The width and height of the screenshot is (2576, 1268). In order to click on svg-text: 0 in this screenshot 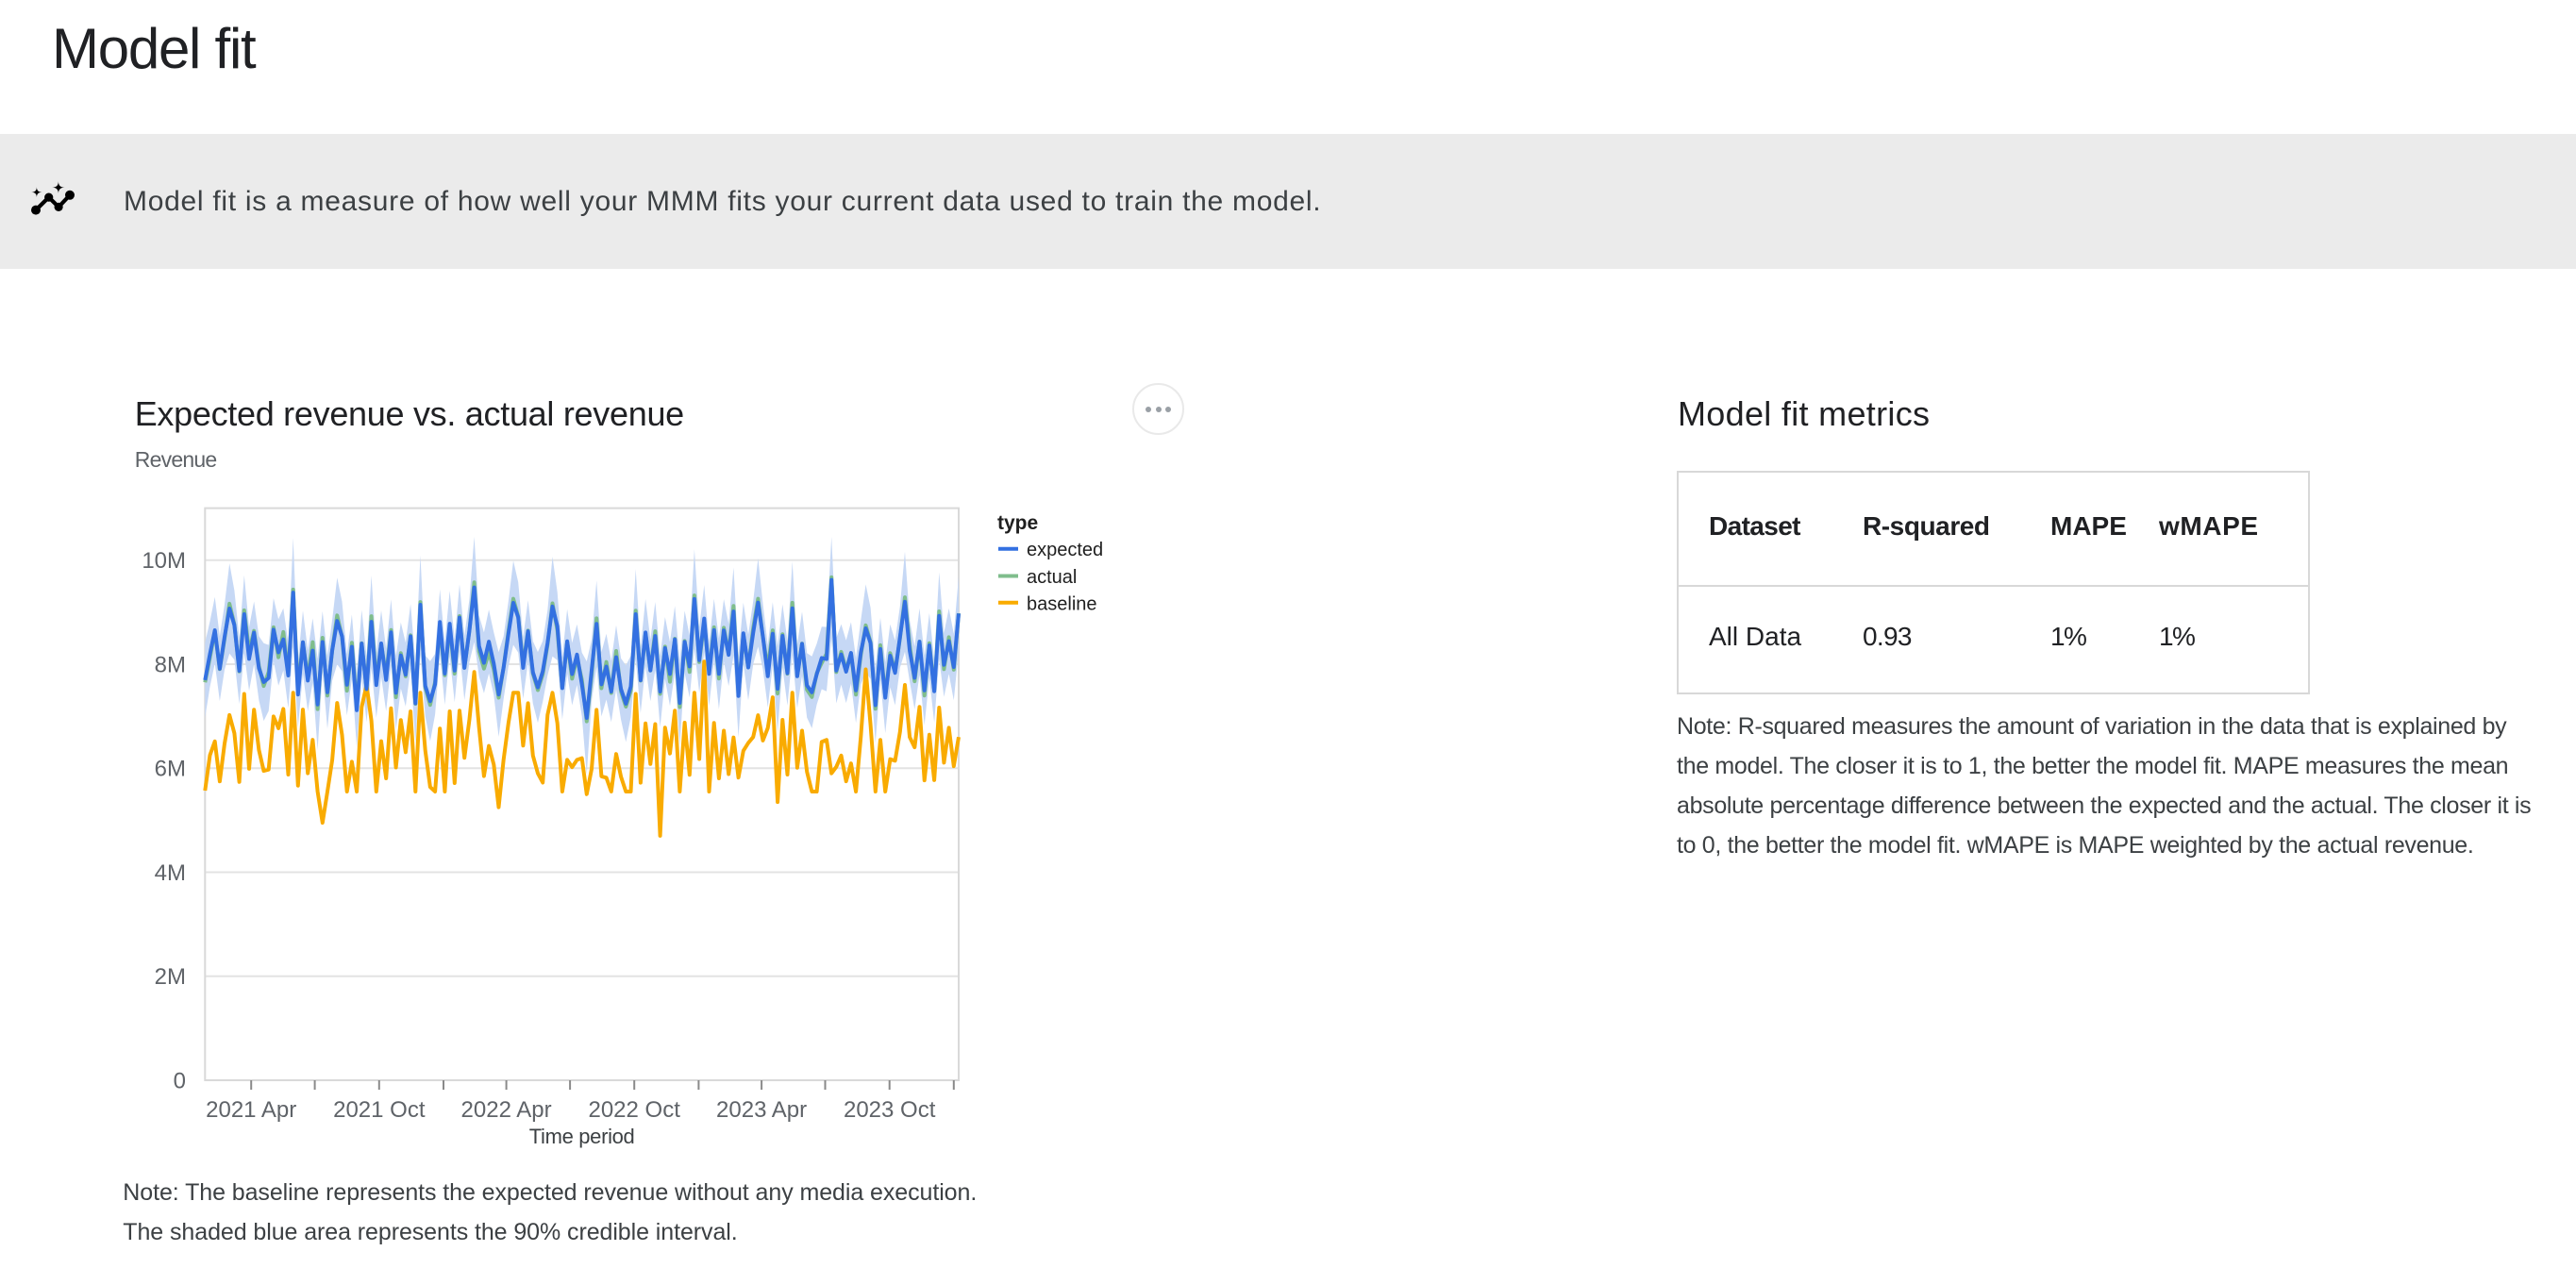, I will do `click(180, 1081)`.